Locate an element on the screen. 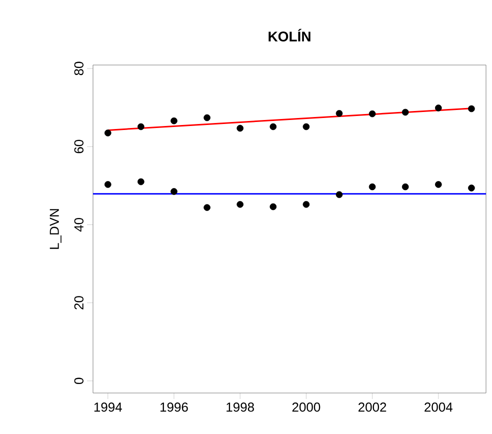 This screenshot has width=492, height=434. y-tick-label: 0 is located at coordinates (79, 381).